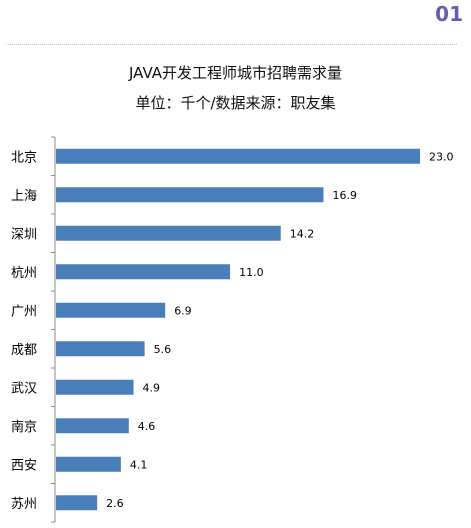 This screenshot has width=471, height=528. Describe the element at coordinates (251, 272) in the screenshot. I see `value-label: 11.0` at that location.